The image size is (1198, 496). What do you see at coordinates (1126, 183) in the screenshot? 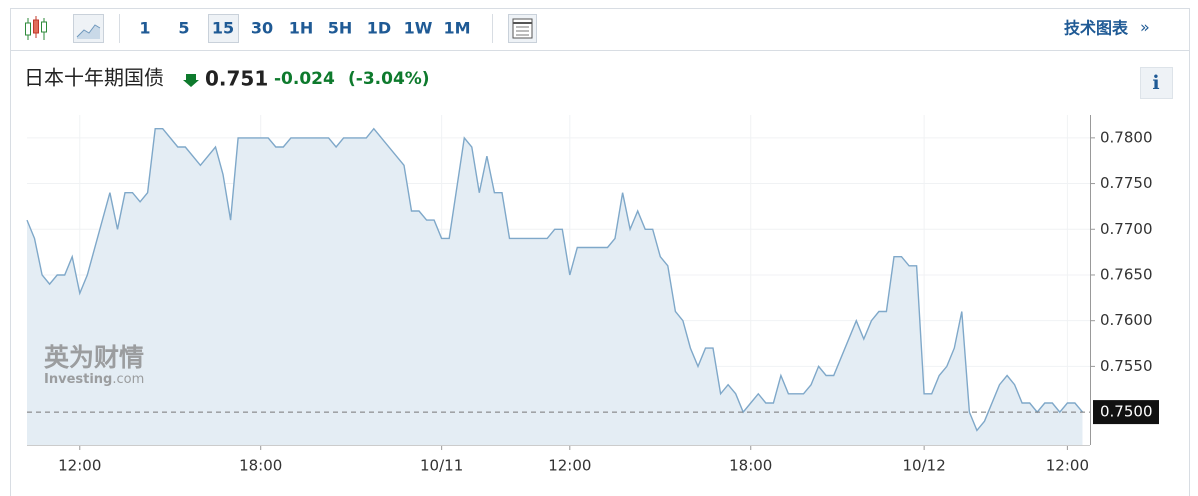
I see `y-tick-label: 0.7750` at bounding box center [1126, 183].